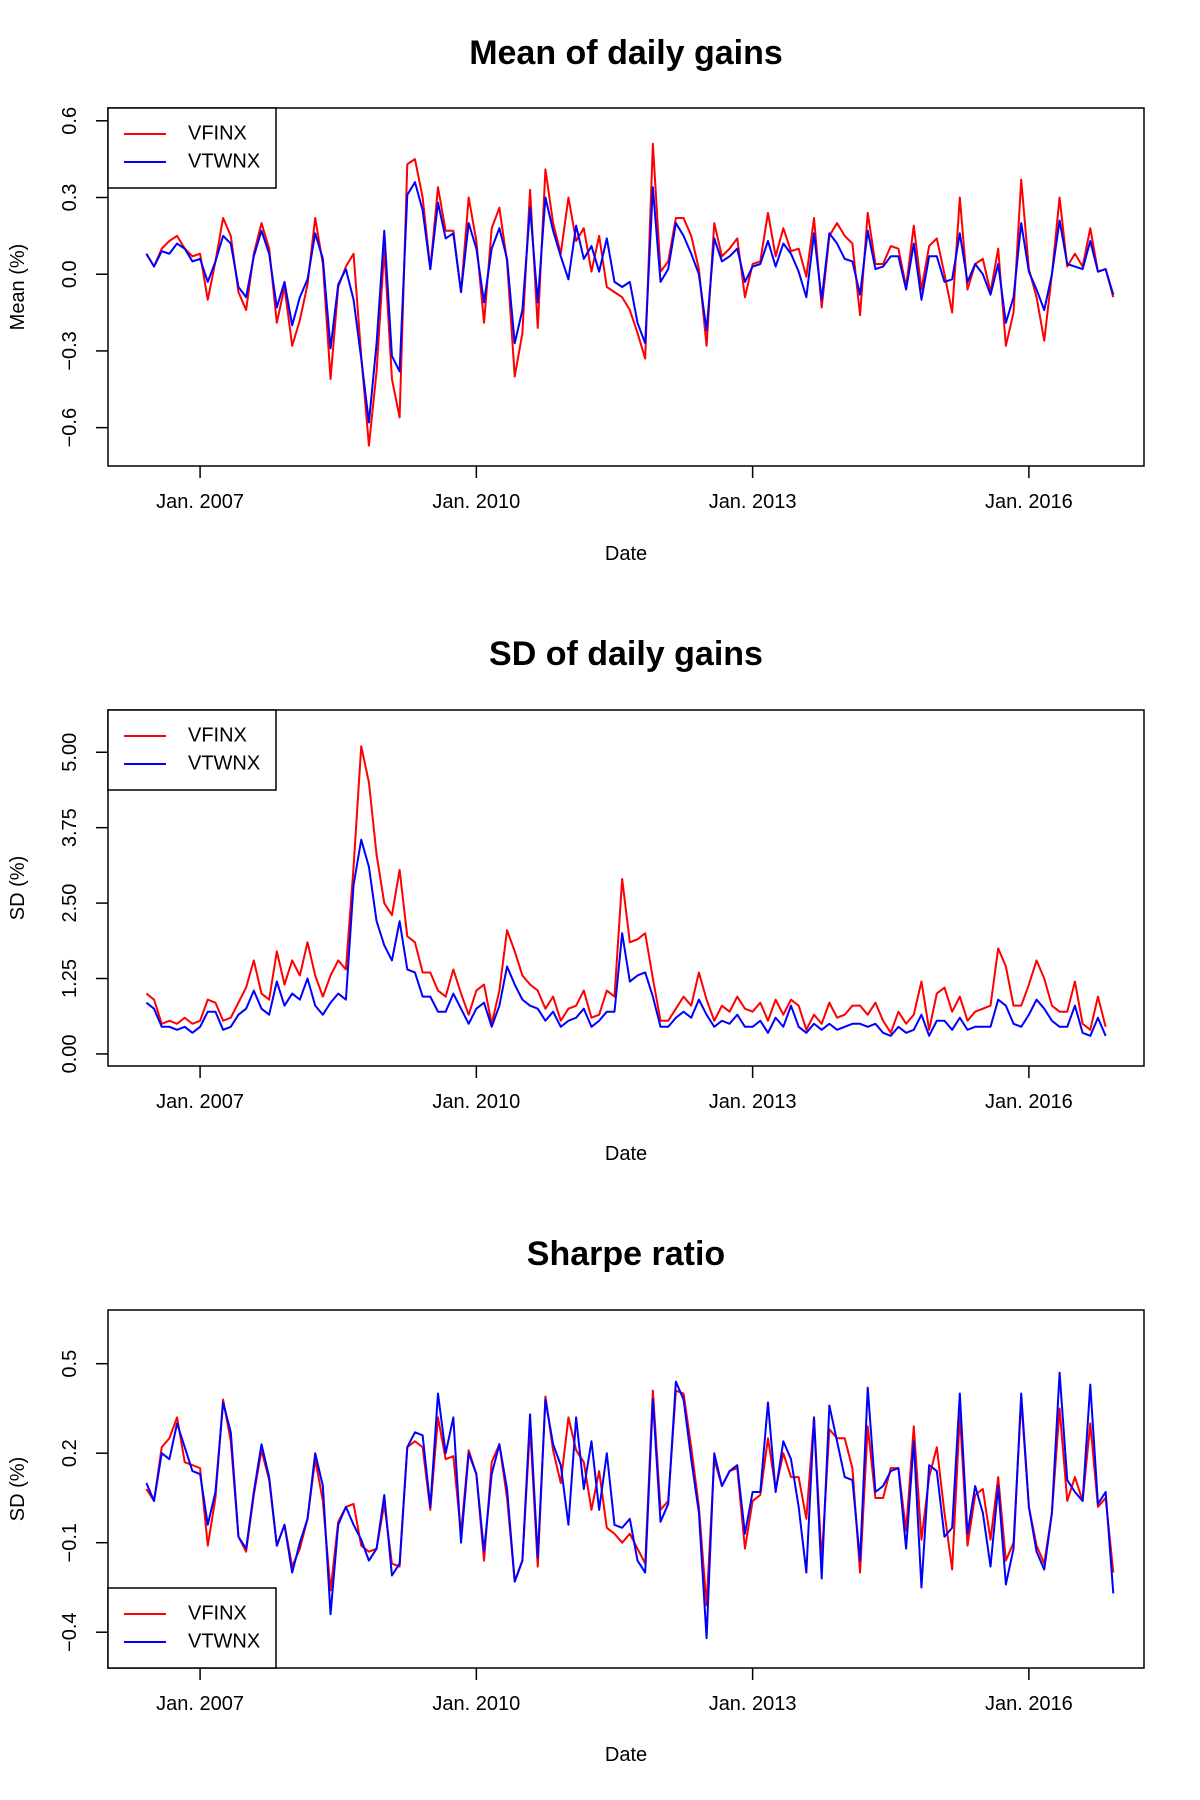 This screenshot has height=1800, width=1200. What do you see at coordinates (70, 1453) in the screenshot?
I see `y-tick-label: 0.2` at bounding box center [70, 1453].